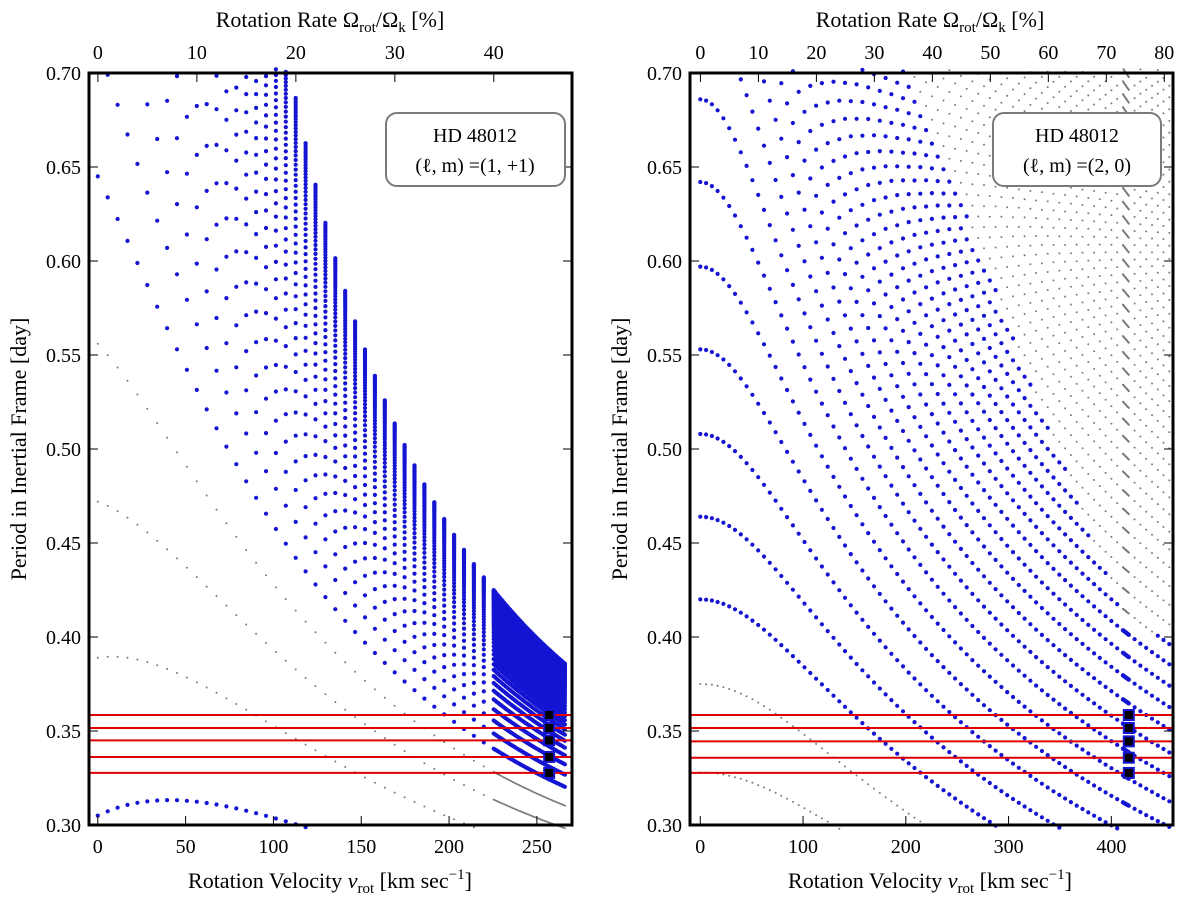  Describe the element at coordinates (475, 149) in the screenshot. I see `left-legend-box: HD 48012 (ℓ, m) =(1, +1)` at that location.